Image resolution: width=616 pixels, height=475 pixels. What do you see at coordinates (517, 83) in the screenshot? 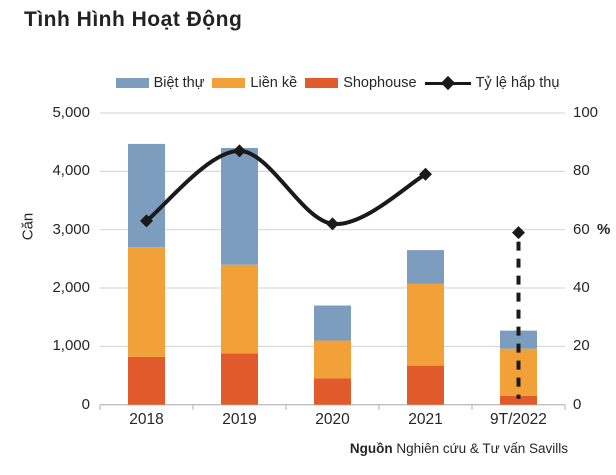
I see `legend-label: Tỷ lệ hấp thụ` at bounding box center [517, 83].